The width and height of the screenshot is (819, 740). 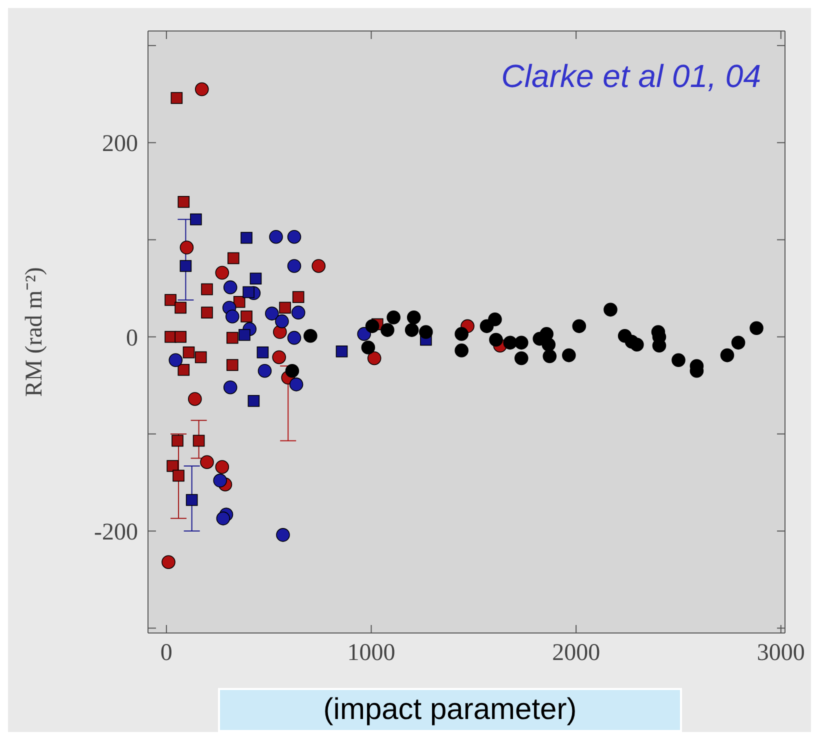 What do you see at coordinates (450, 710) in the screenshot?
I see `x-axis-title: (impact parameter)` at bounding box center [450, 710].